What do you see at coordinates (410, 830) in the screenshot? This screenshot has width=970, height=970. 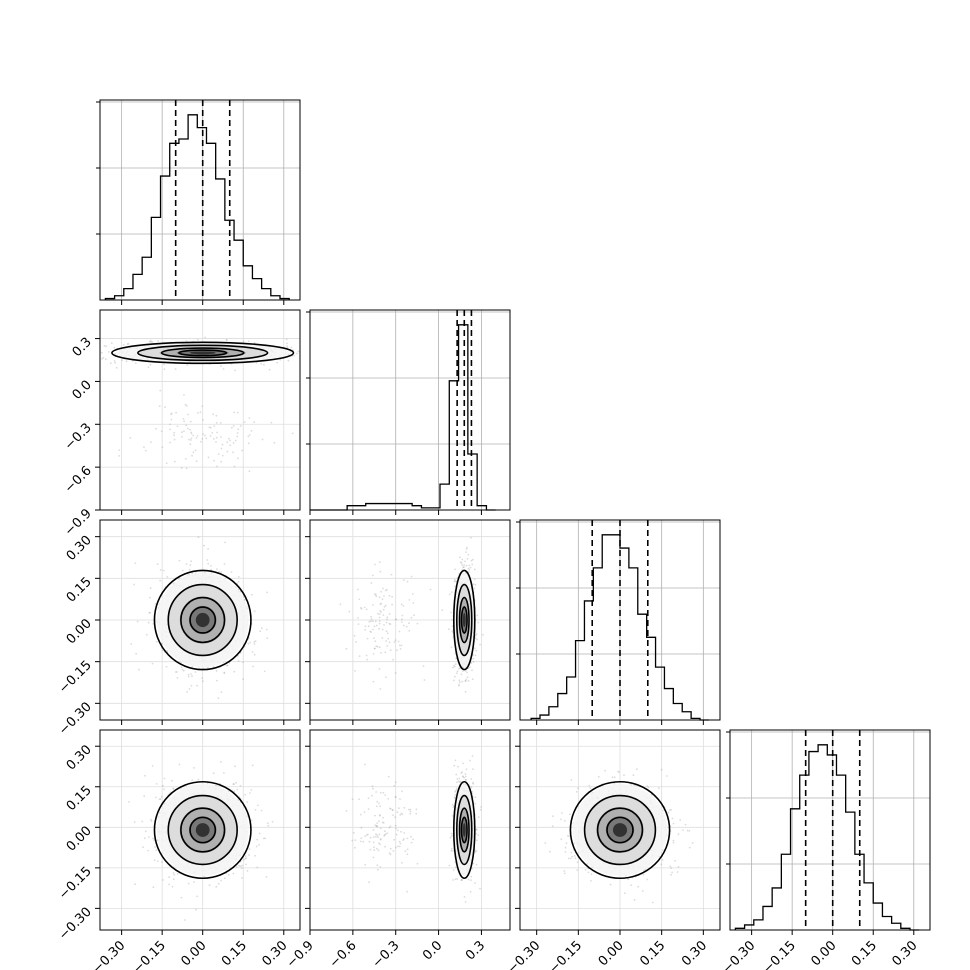 I see `panel-frame` at bounding box center [410, 830].